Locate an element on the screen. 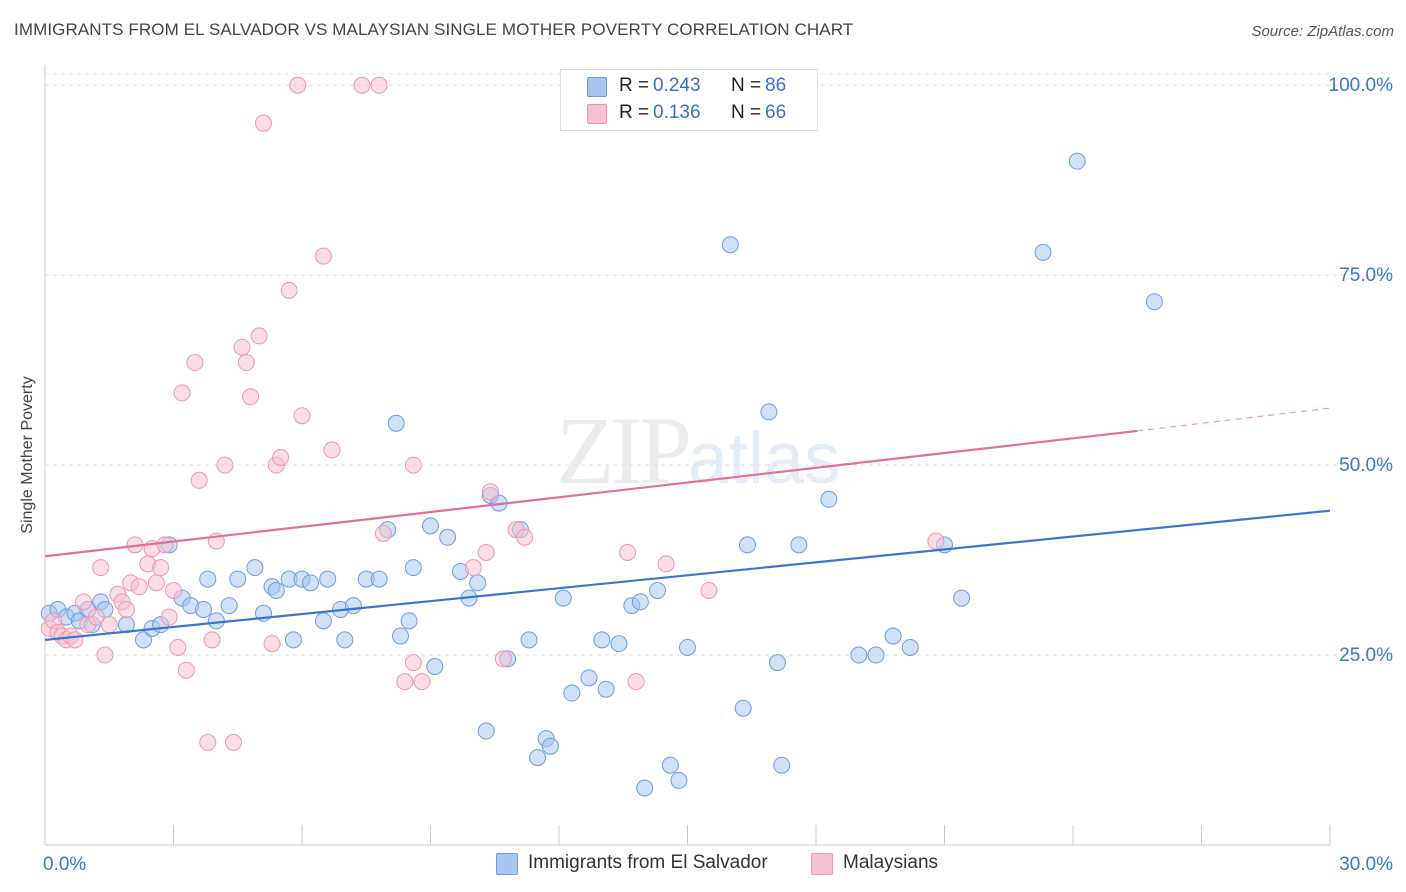 The height and width of the screenshot is (892, 1406). trend-line-malaysians is located at coordinates (591, 493).